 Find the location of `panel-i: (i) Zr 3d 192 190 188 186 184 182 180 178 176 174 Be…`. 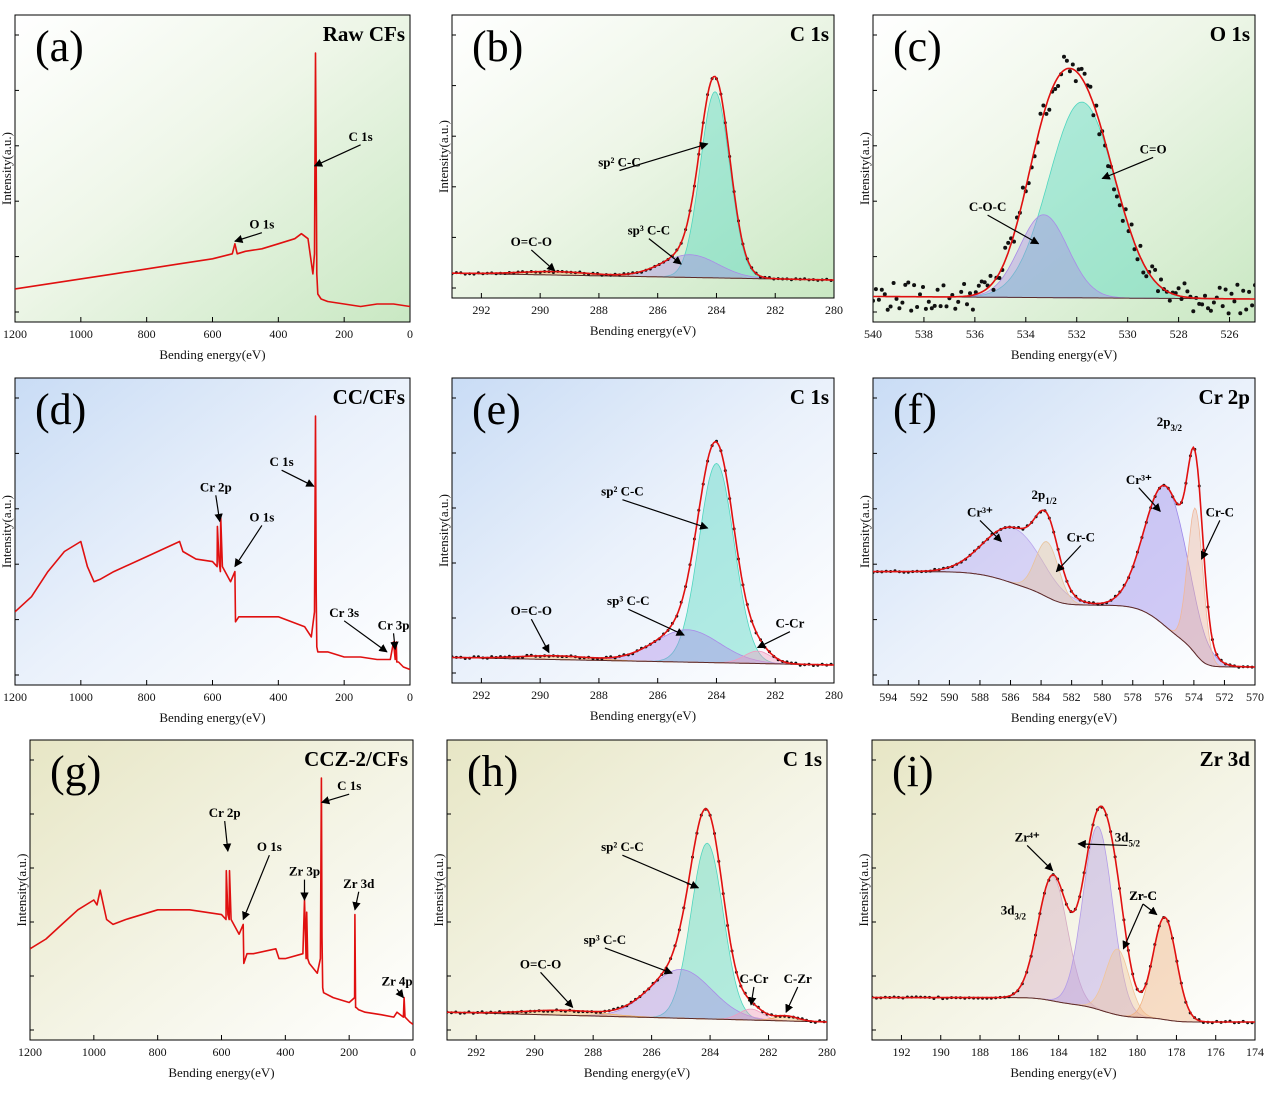

panel-i: (i) Zr 3d 192 190 188 186 184 182 180 178 176 174 Be… is located at coordinates (1060, 909).